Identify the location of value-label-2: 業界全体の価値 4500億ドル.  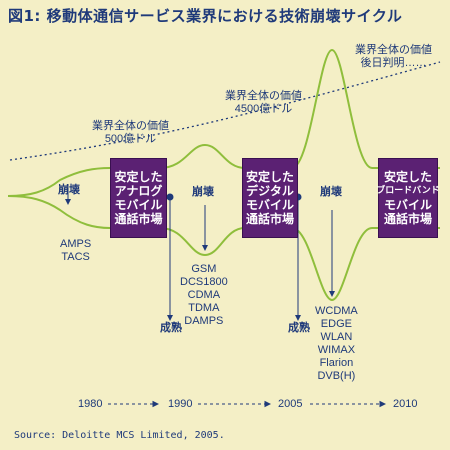
(263, 103).